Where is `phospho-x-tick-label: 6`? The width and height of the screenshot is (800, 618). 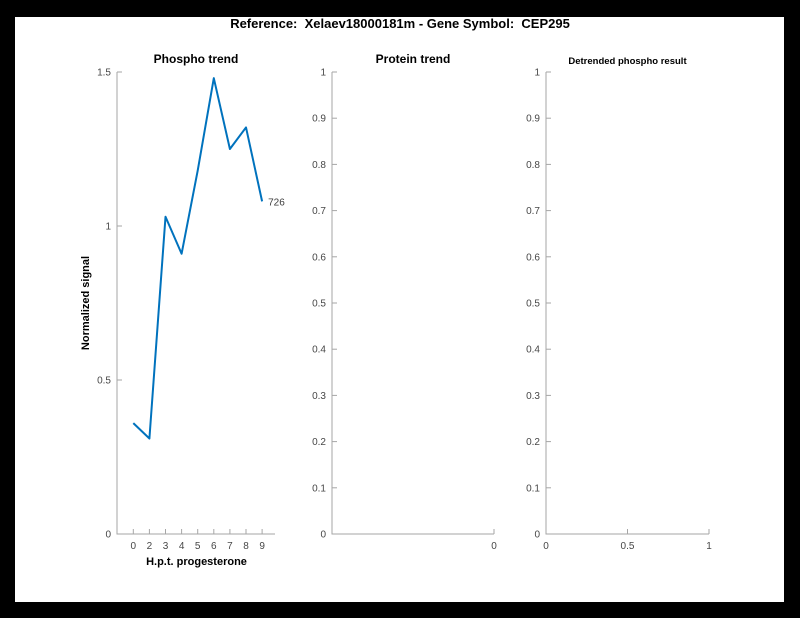
phospho-x-tick-label: 6 is located at coordinates (214, 546).